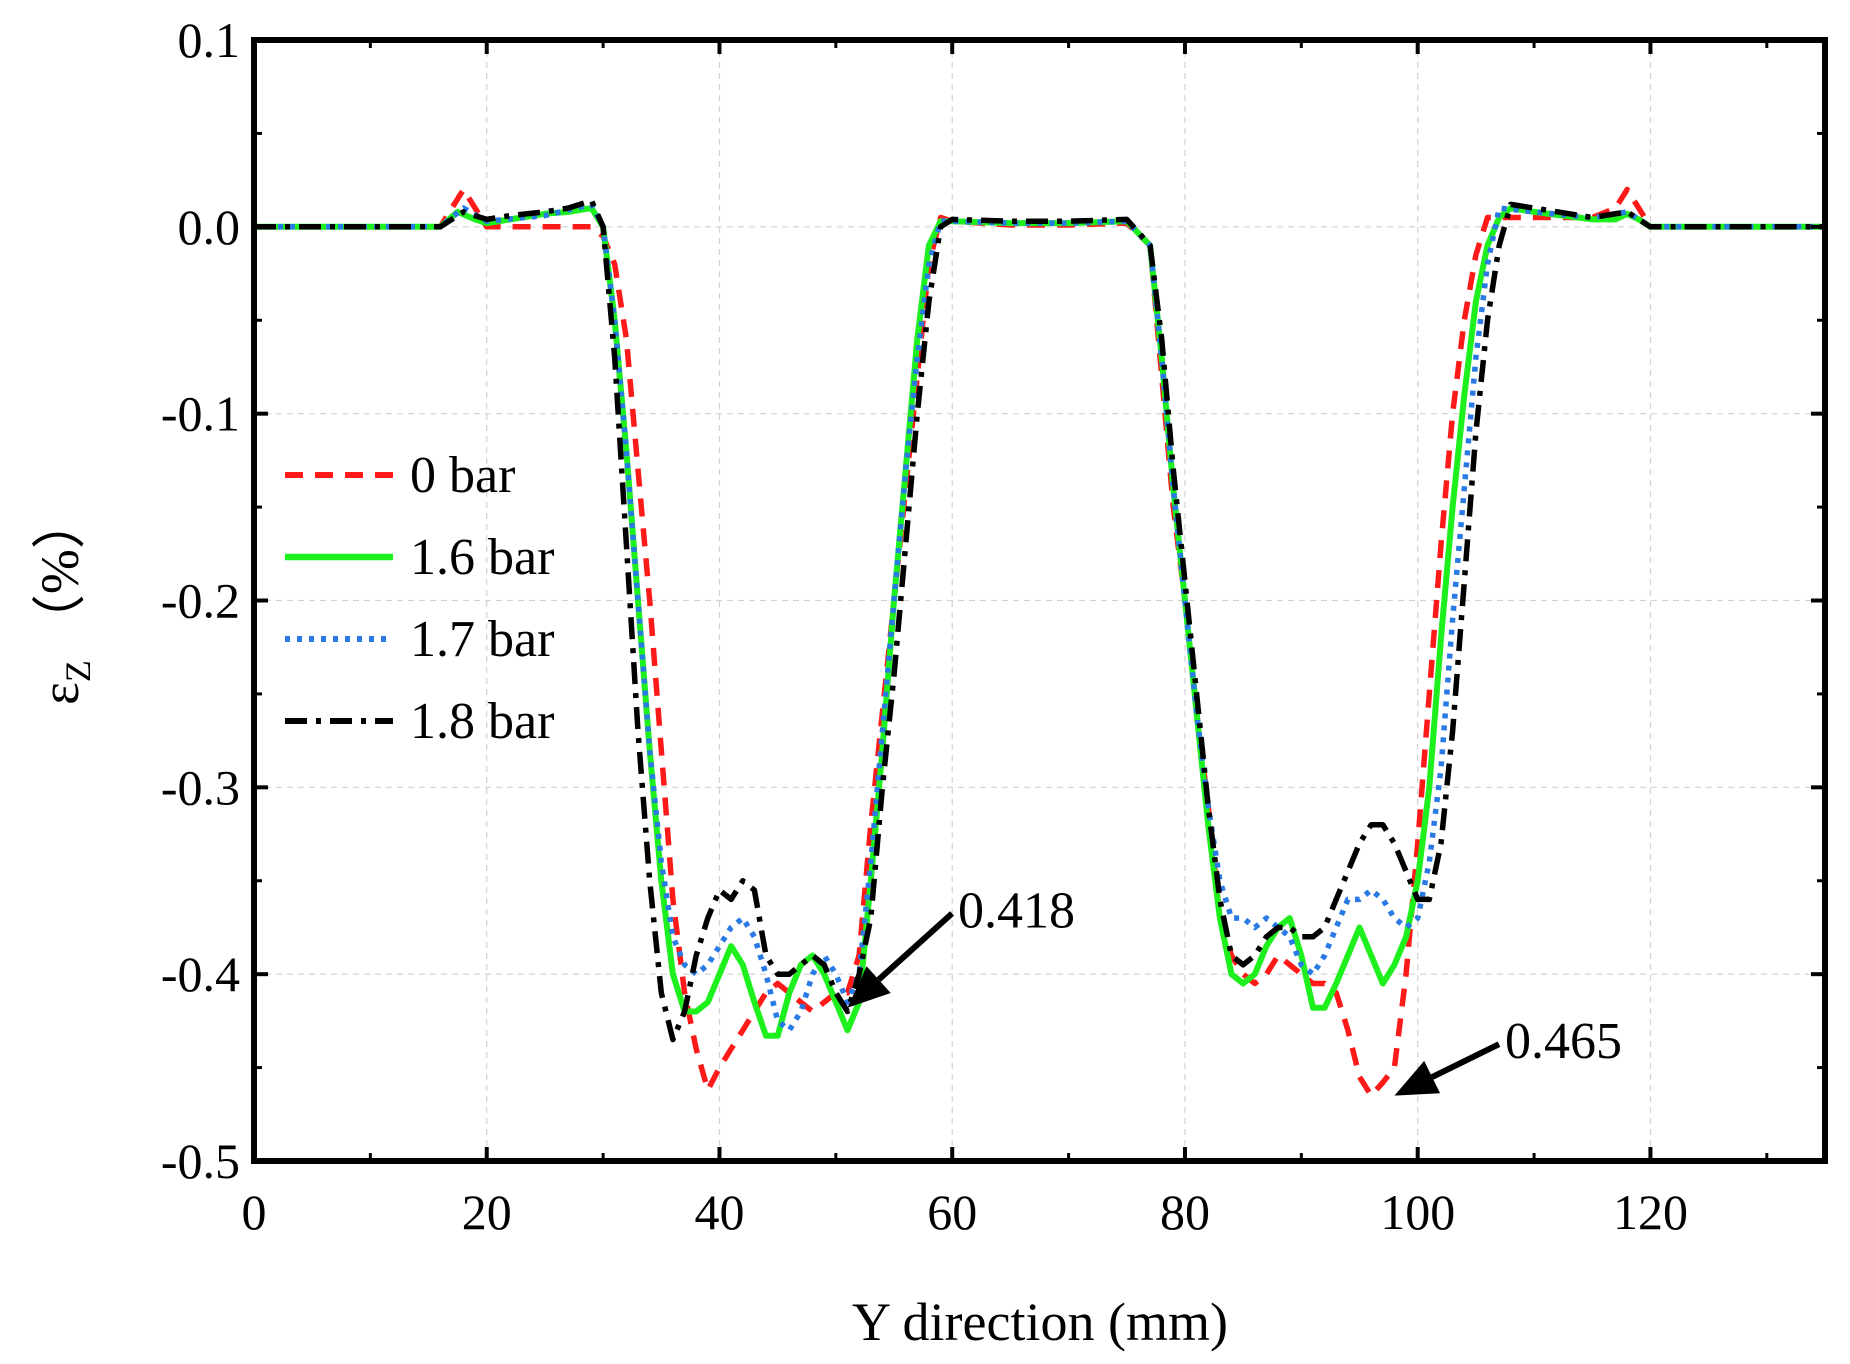 The height and width of the screenshot is (1364, 1850). Describe the element at coordinates (952, 1212) in the screenshot. I see `x-tick-label: 60` at that location.